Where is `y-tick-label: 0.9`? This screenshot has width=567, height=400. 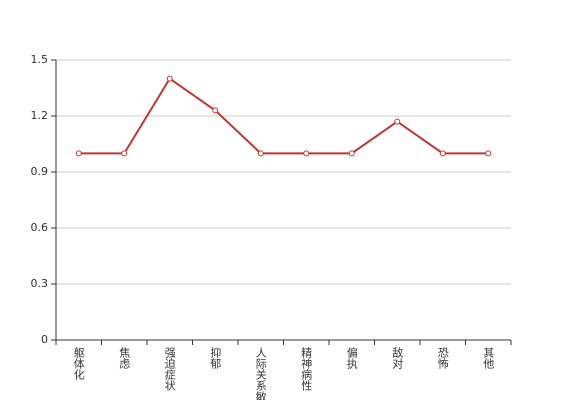
y-tick-label: 0.9 is located at coordinates (40, 171).